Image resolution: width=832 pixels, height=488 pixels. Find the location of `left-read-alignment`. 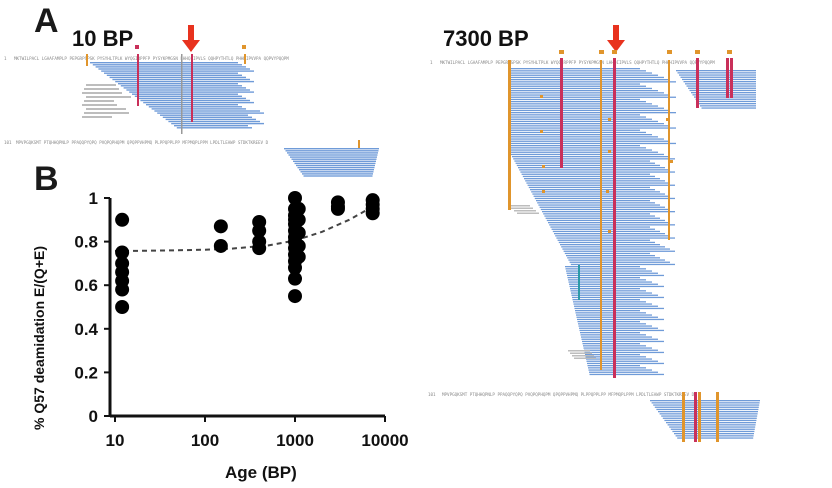

left-read-alignment is located at coordinates (230, 111).